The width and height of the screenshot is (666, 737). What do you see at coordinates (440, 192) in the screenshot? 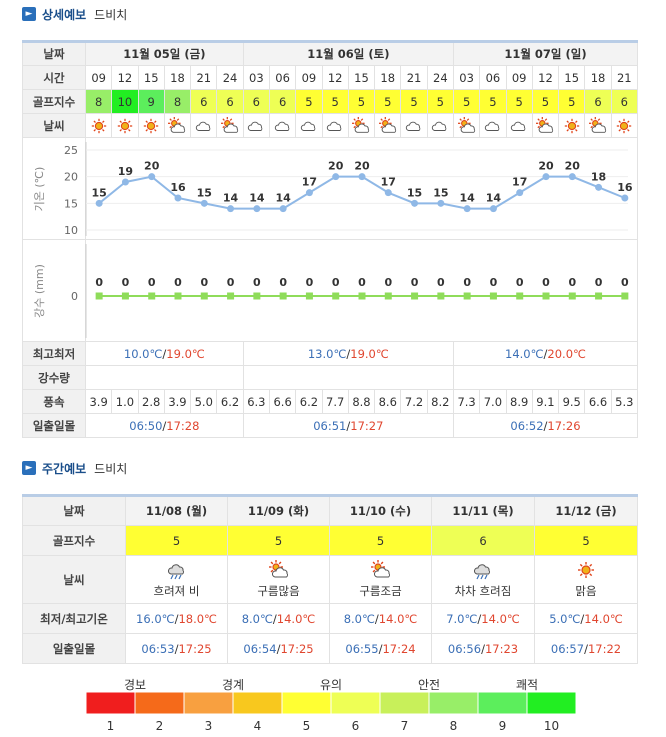
I see `temperature-value: 15` at bounding box center [440, 192].